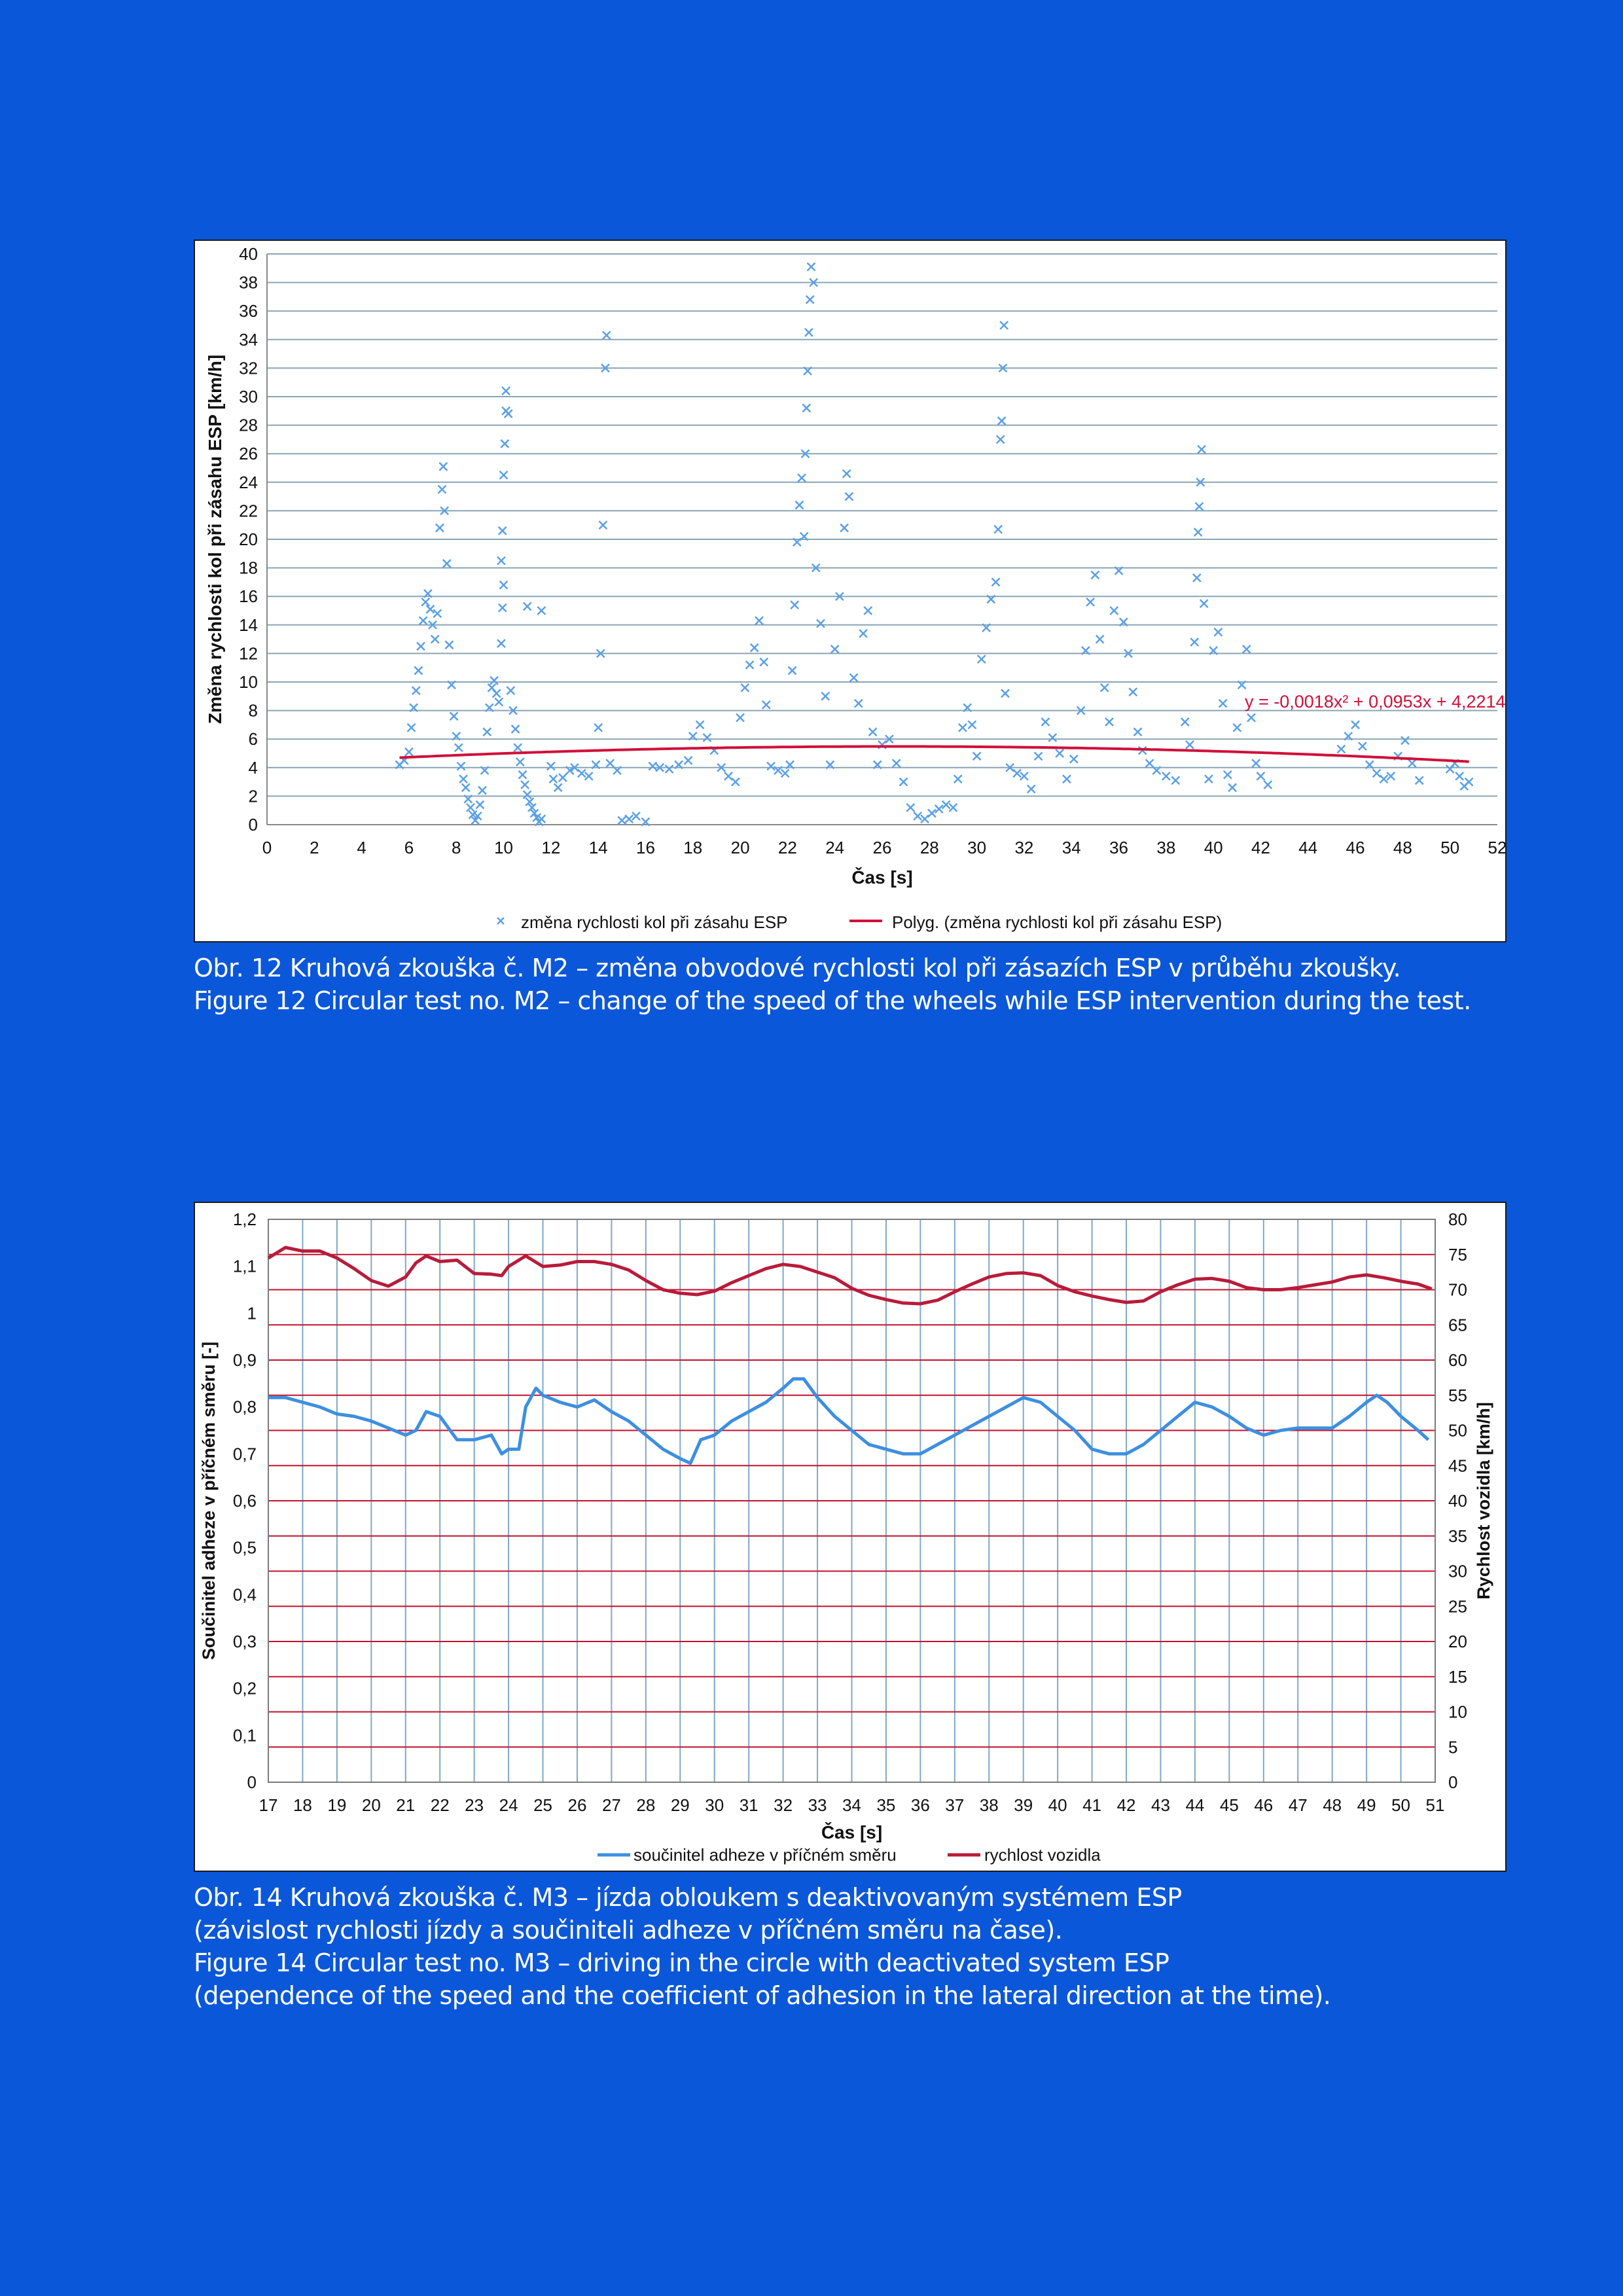  What do you see at coordinates (1091, 1805) in the screenshot?
I see `x-tick-label: 41` at bounding box center [1091, 1805].